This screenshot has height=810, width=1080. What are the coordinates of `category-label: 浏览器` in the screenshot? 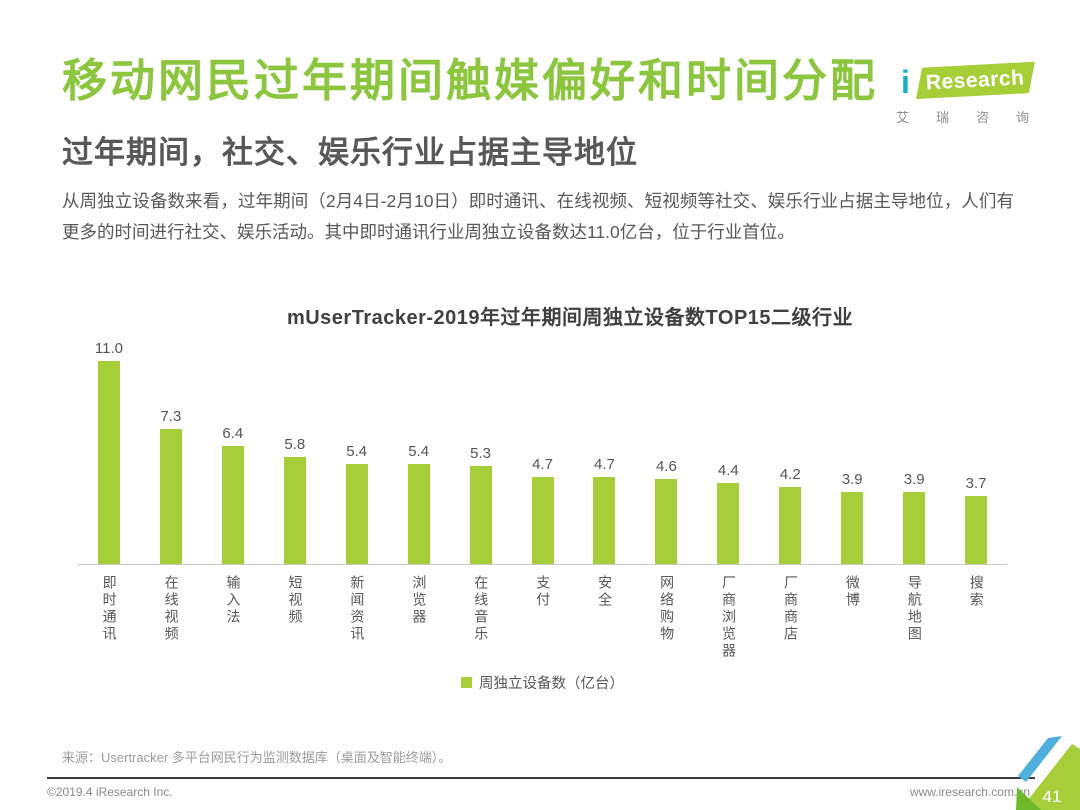 It's located at (419, 600).